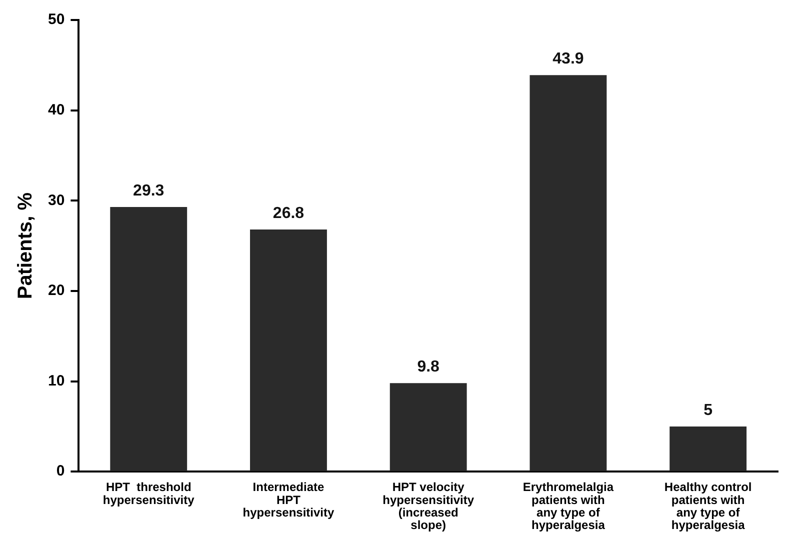  What do you see at coordinates (56, 19) in the screenshot?
I see `y-tick-label: 50` at bounding box center [56, 19].